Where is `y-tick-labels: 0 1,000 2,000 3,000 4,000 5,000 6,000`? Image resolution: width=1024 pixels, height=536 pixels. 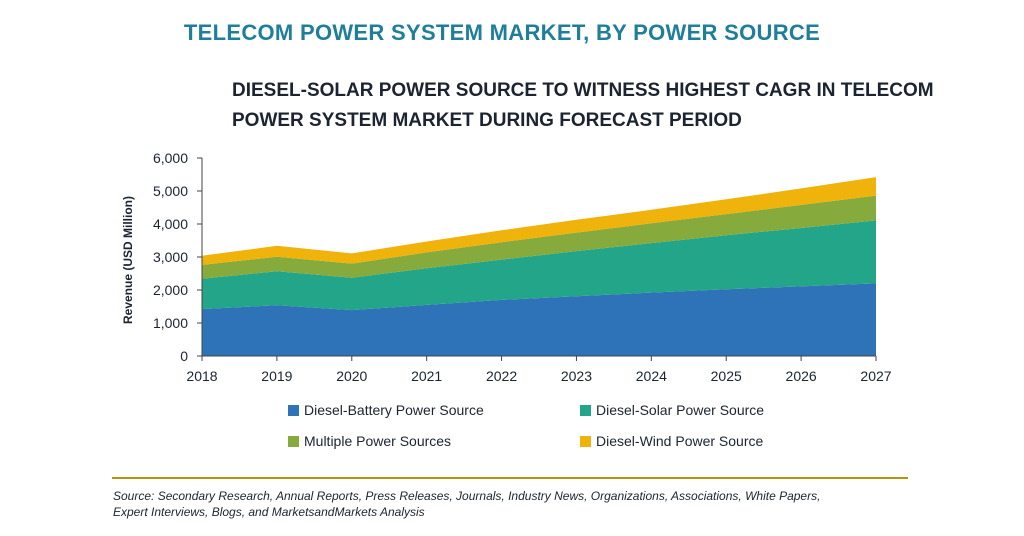
y-tick-labels: 0 1,000 2,000 3,000 4,000 5,000 6,000 is located at coordinates (170, 257).